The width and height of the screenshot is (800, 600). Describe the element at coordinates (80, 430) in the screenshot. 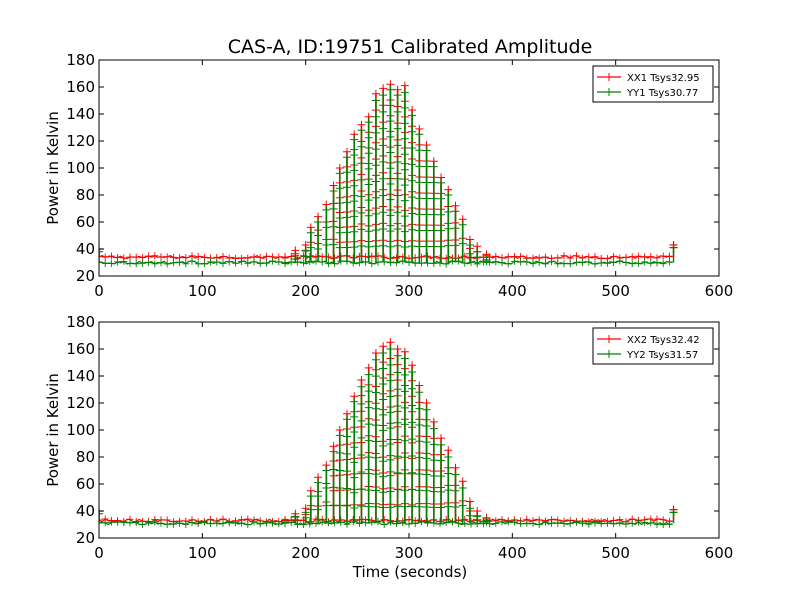

I see `y-tick-label: 100` at that location.